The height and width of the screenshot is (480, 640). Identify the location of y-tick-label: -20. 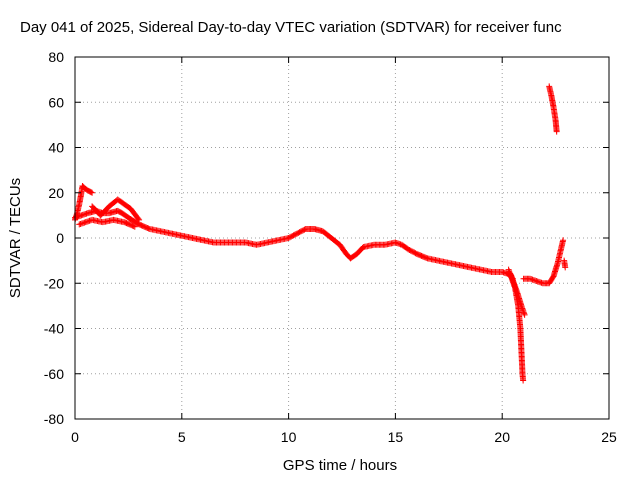
(54, 283).